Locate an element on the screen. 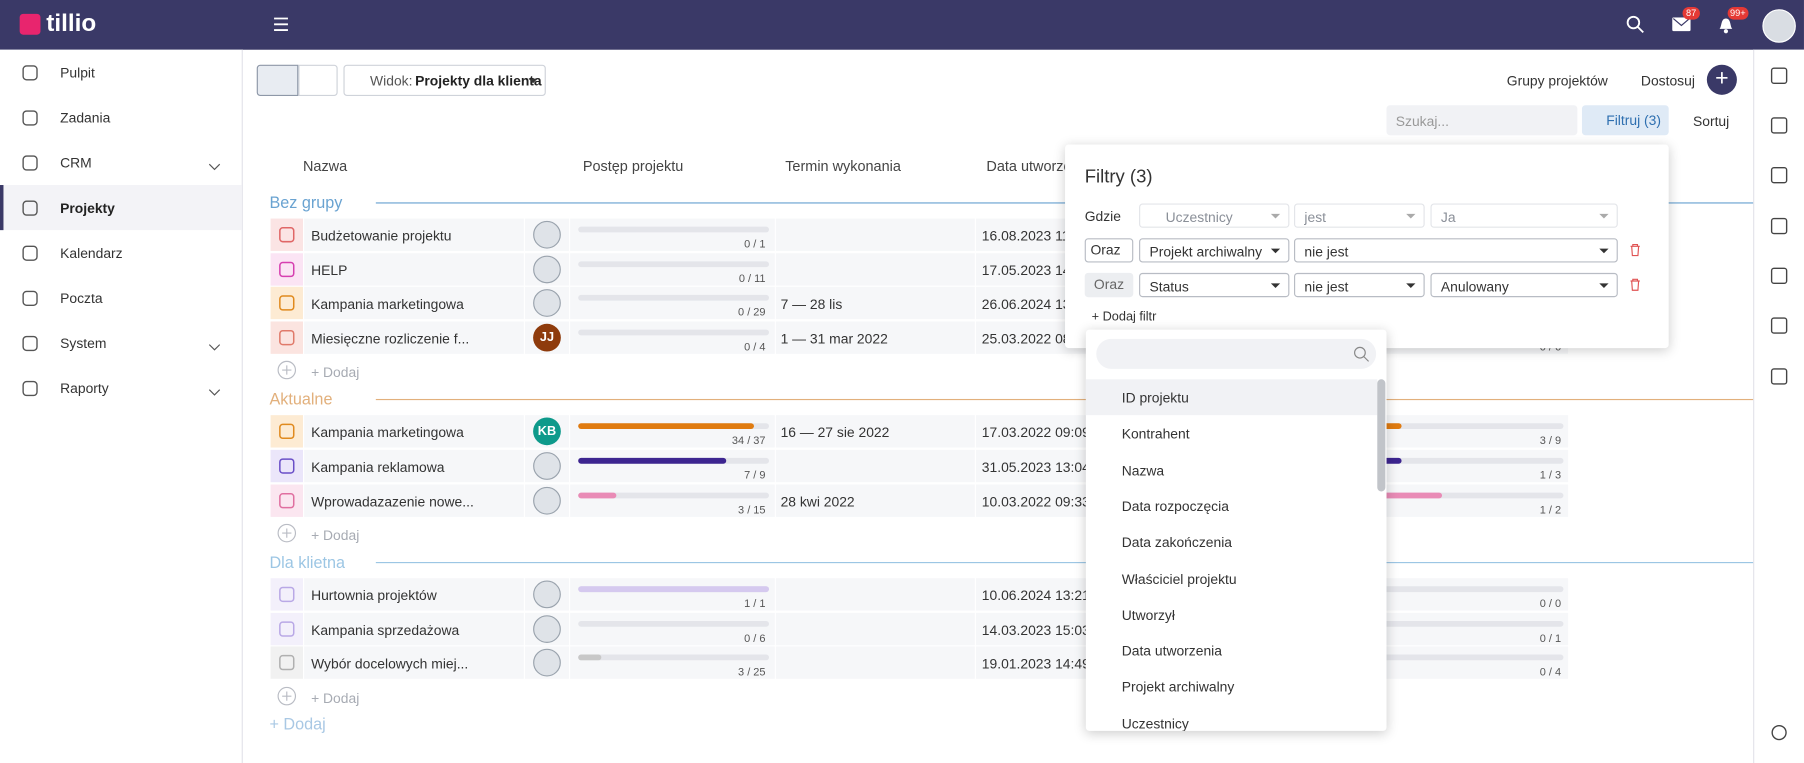 The height and width of the screenshot is (763, 1804). dropdown-option: Właściciel projektu is located at coordinates (1231, 578).